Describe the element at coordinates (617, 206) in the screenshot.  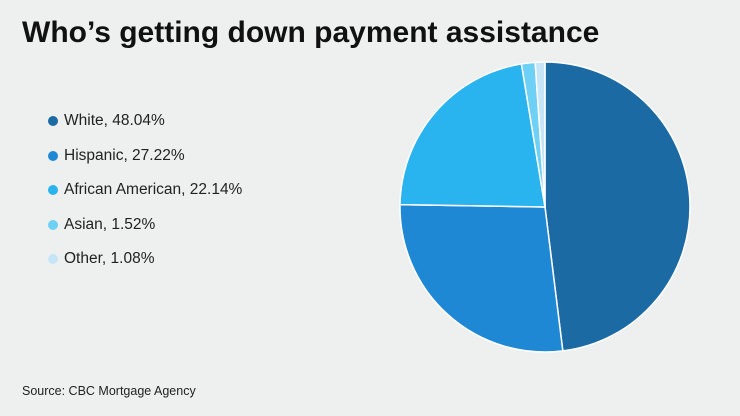
I see `pie-slice-white` at that location.